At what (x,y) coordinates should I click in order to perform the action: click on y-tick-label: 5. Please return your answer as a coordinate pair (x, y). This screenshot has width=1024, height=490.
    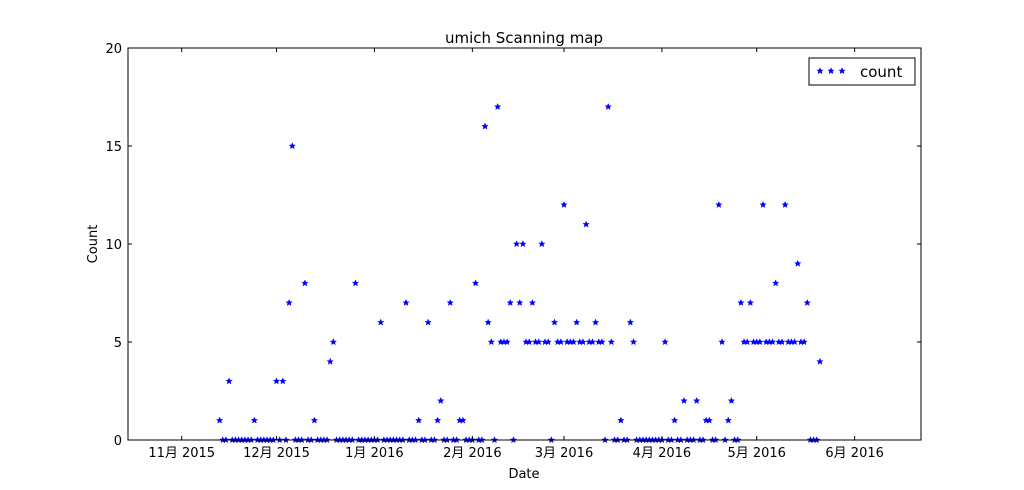
    Looking at the image, I should click on (118, 343).